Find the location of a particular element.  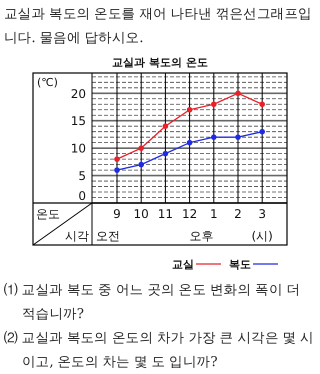

xtick: 10 is located at coordinates (141, 214).